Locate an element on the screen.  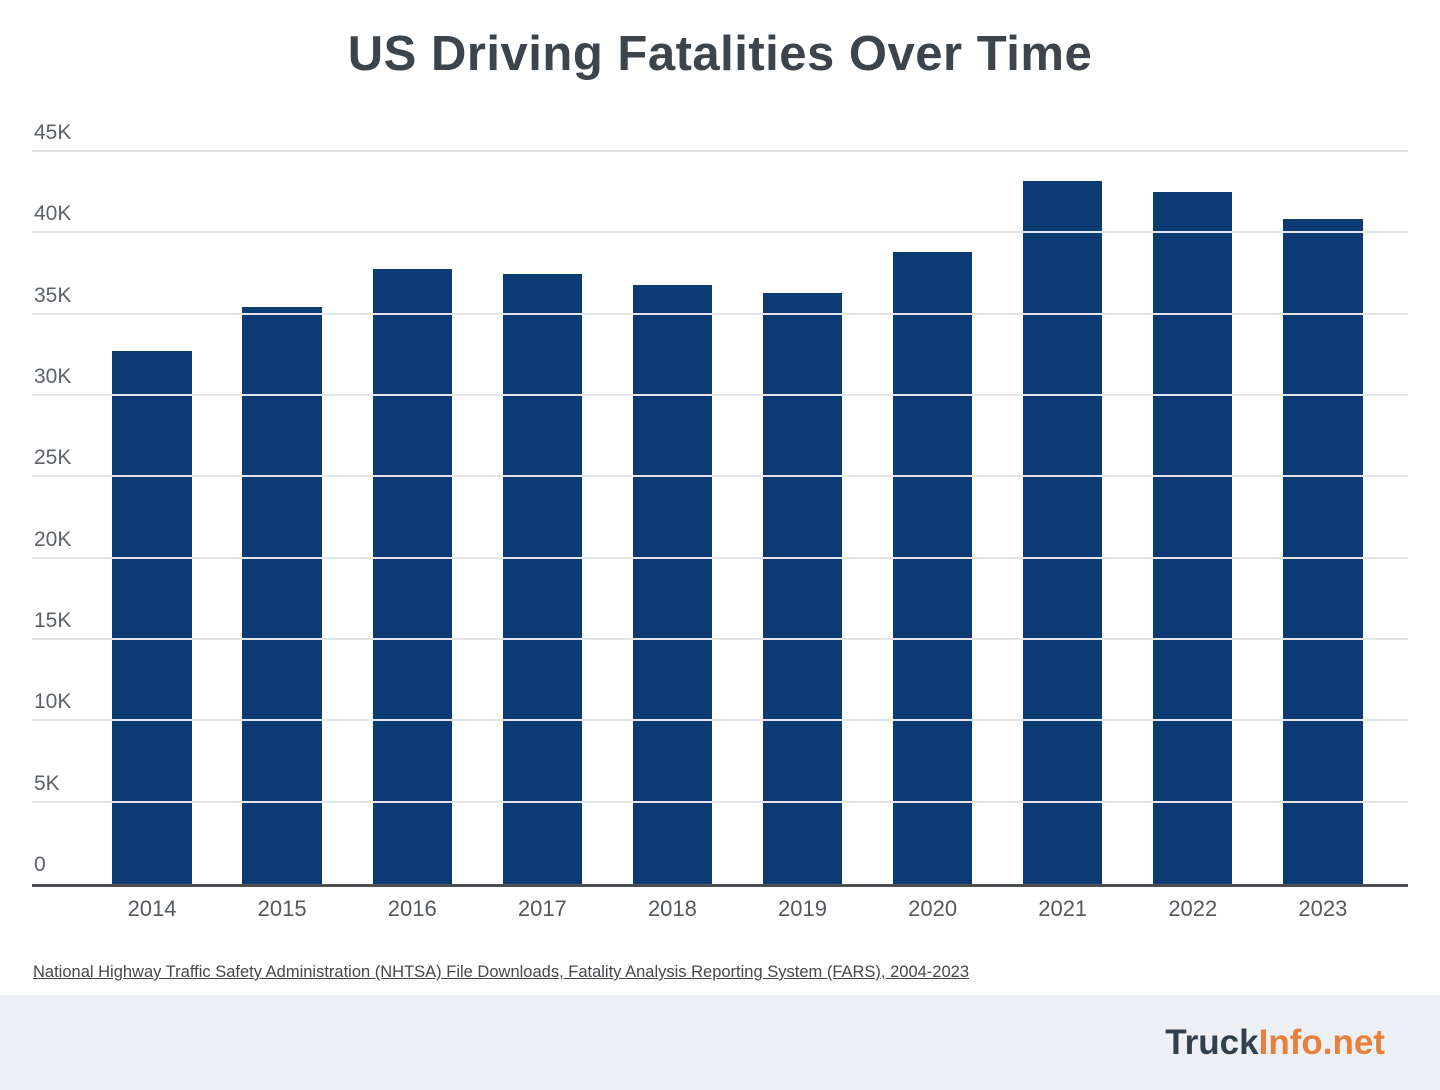
gridline-5K is located at coordinates (720, 801).